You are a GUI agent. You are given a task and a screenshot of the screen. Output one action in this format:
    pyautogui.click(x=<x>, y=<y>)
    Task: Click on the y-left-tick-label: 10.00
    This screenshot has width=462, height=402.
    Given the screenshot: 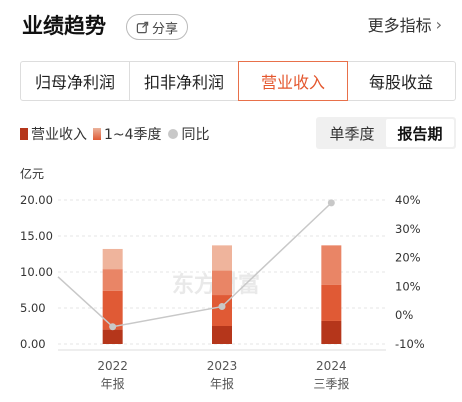 What is the action you would take?
    pyautogui.click(x=36, y=272)
    